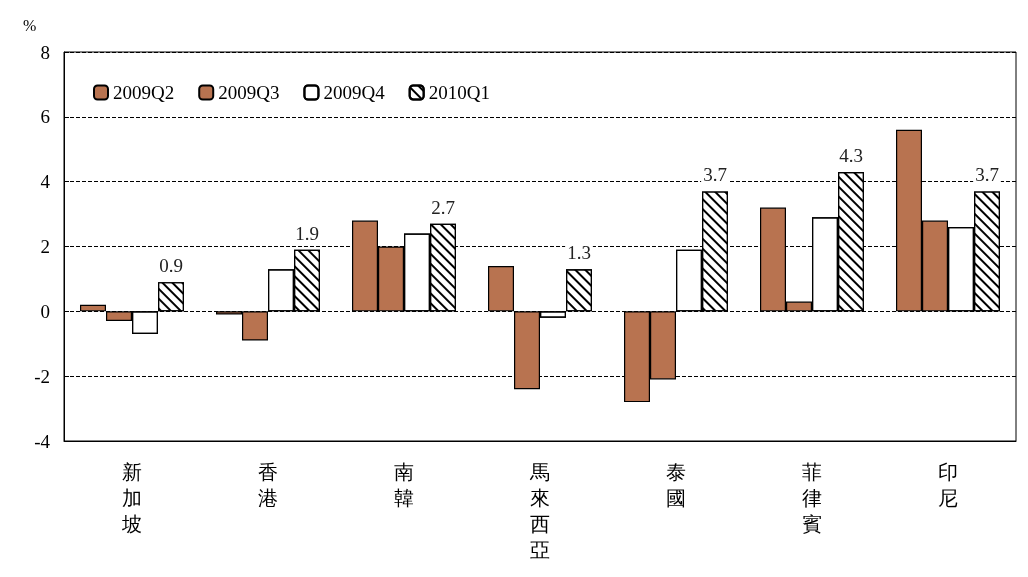 The width and height of the screenshot is (1028, 577). Describe the element at coordinates (404, 485) in the screenshot. I see `x-tick-label: 南韓` at that location.